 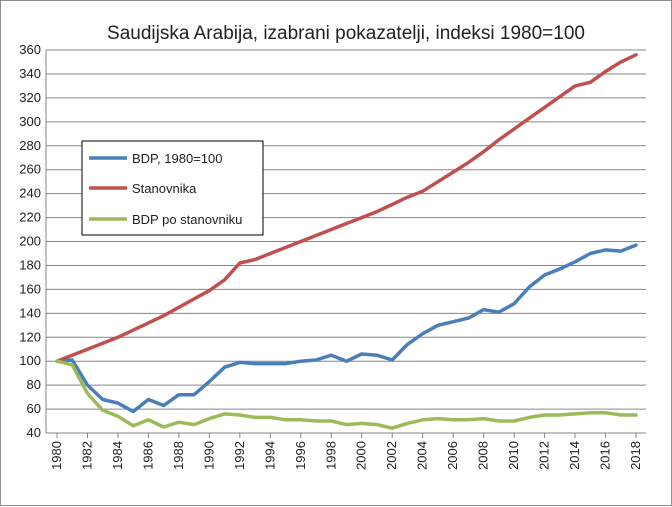 What do you see at coordinates (30, 288) in the screenshot?
I see `y-tick-label: 160` at bounding box center [30, 288].